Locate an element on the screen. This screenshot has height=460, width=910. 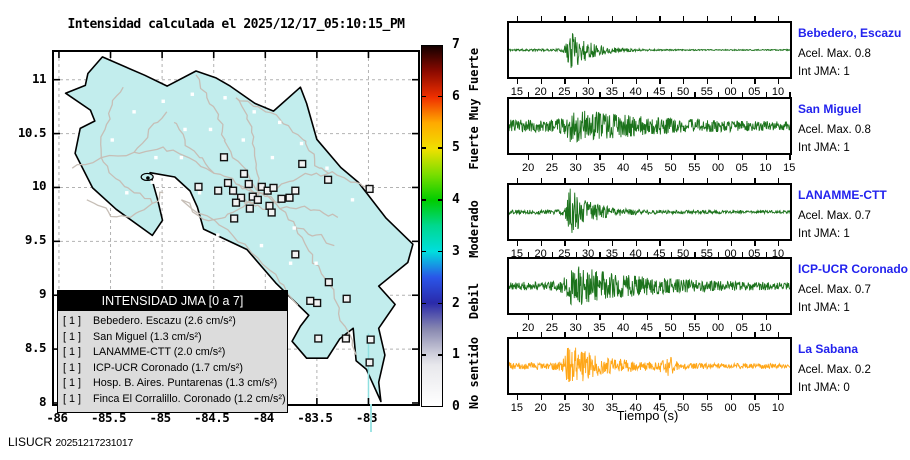
legend-item-label: LANAMME-CTT (2.0 cm/s²) is located at coordinates (159, 352).